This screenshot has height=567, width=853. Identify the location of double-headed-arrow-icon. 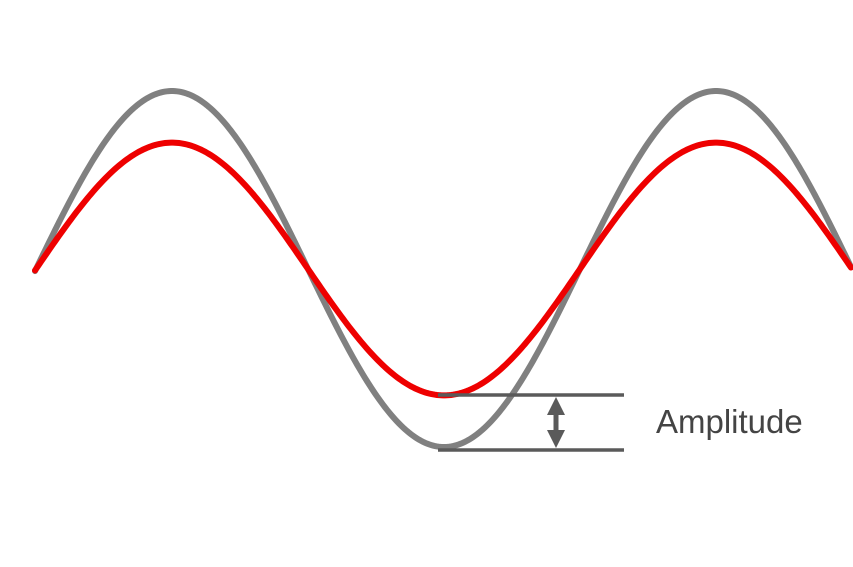
(556, 422).